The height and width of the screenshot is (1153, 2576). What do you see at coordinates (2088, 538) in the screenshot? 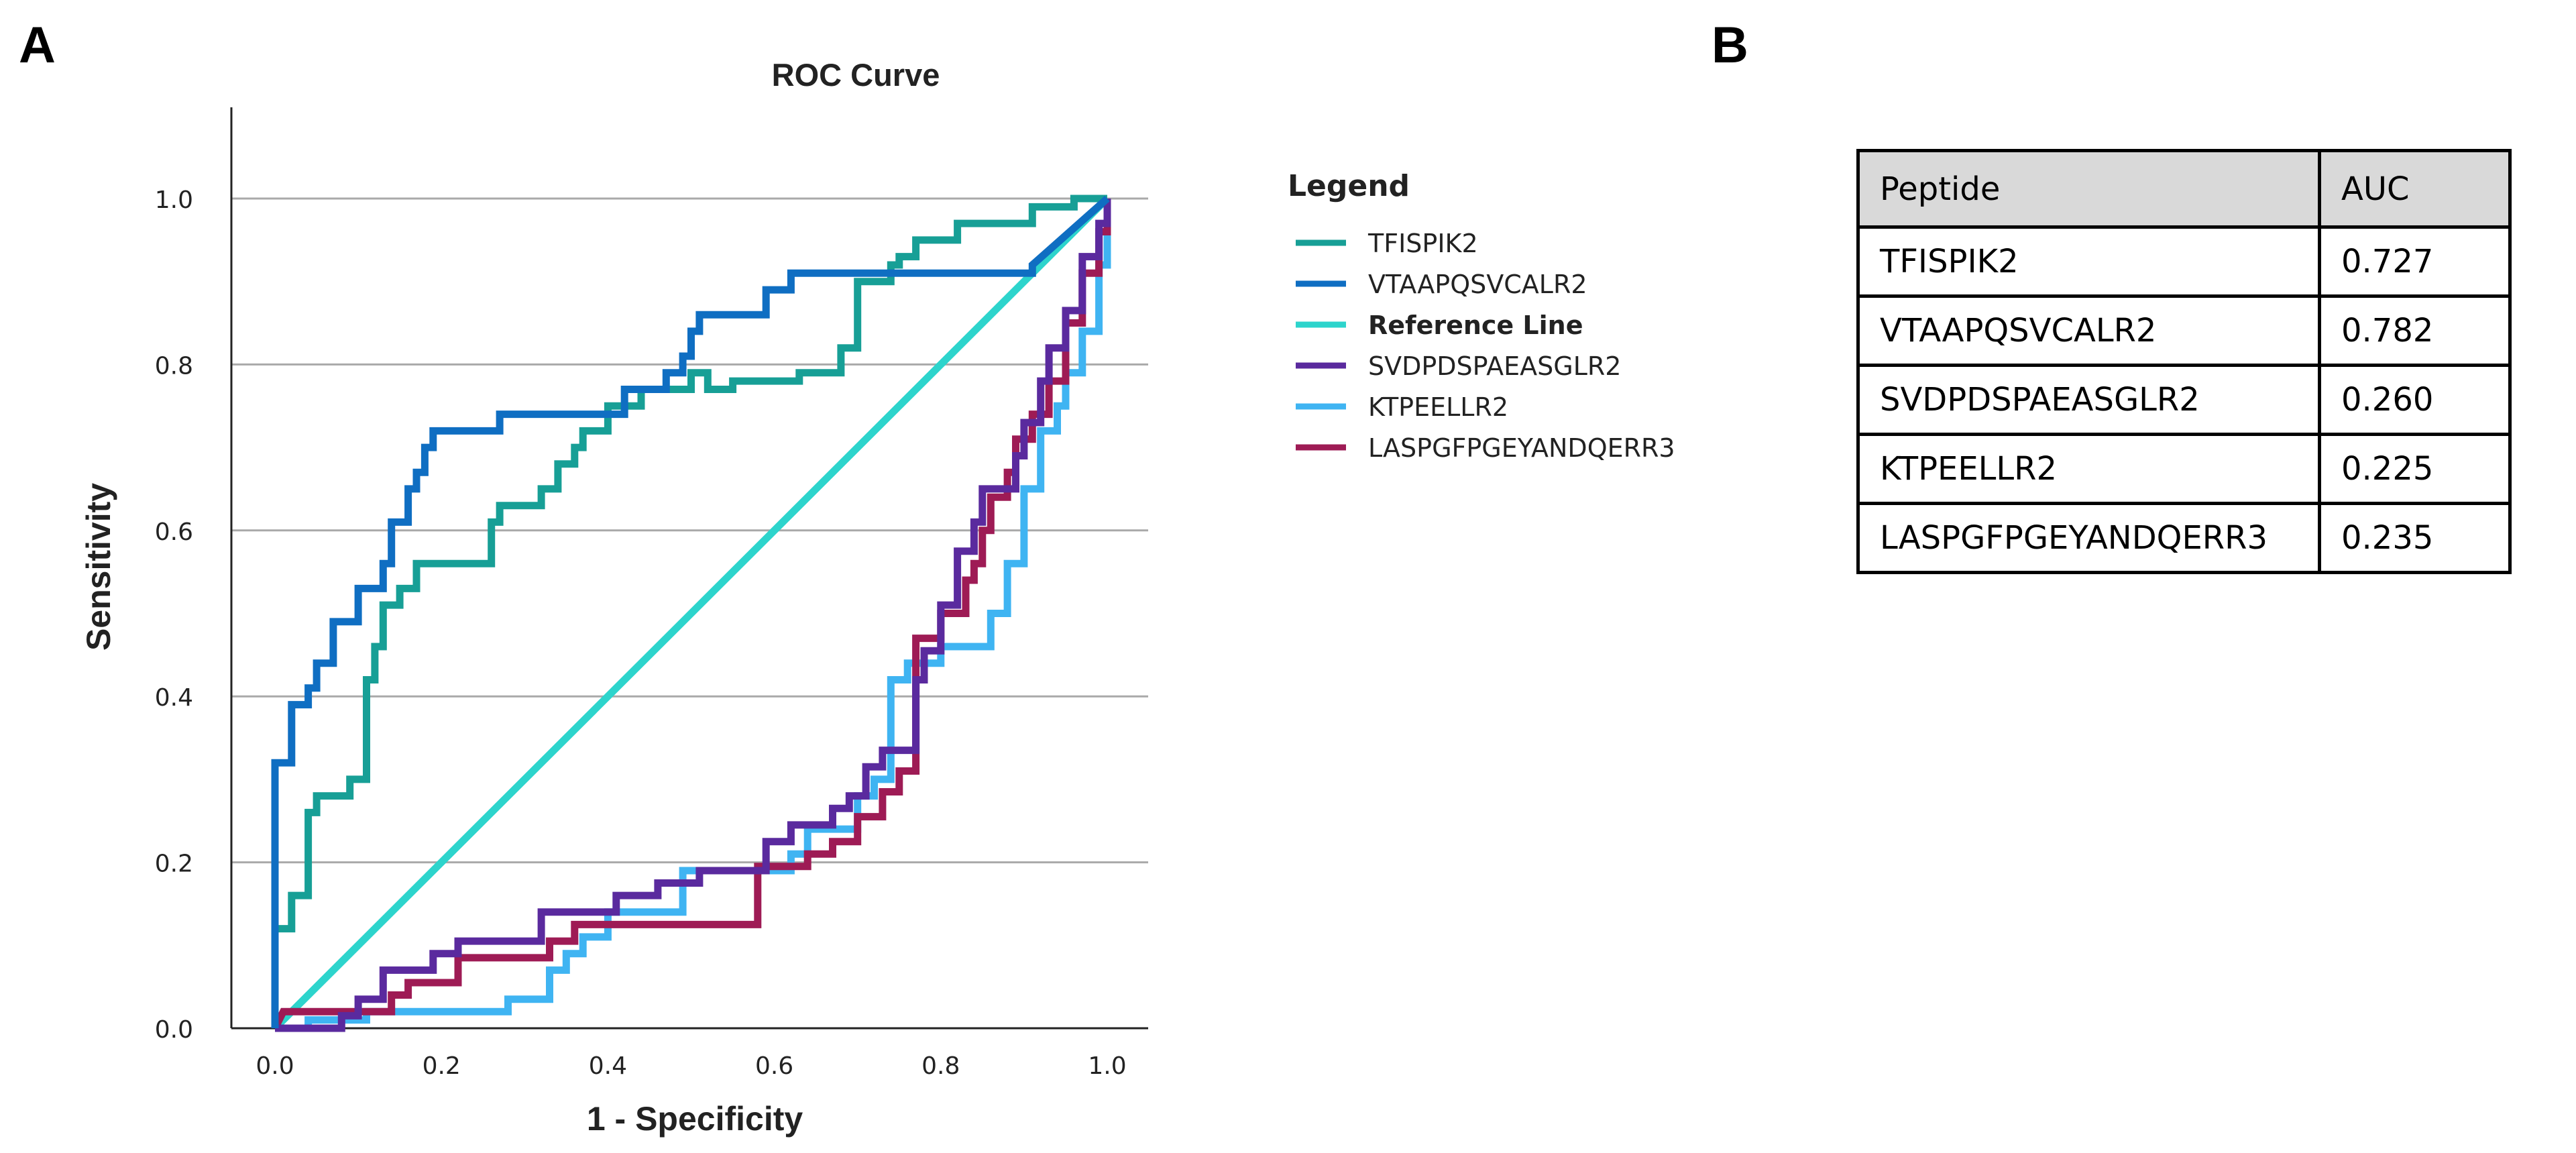
I see `peptide-cell: LASPGFPGEYANDQERR3` at bounding box center [2088, 538].